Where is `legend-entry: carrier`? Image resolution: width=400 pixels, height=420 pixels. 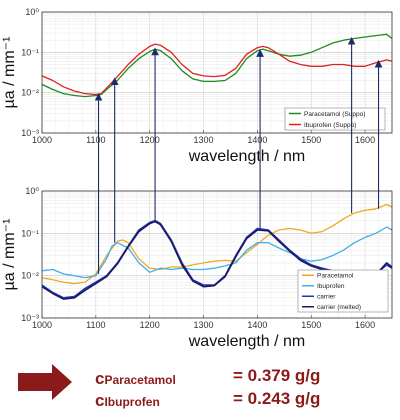 legend-entry: carrier is located at coordinates (326, 297).